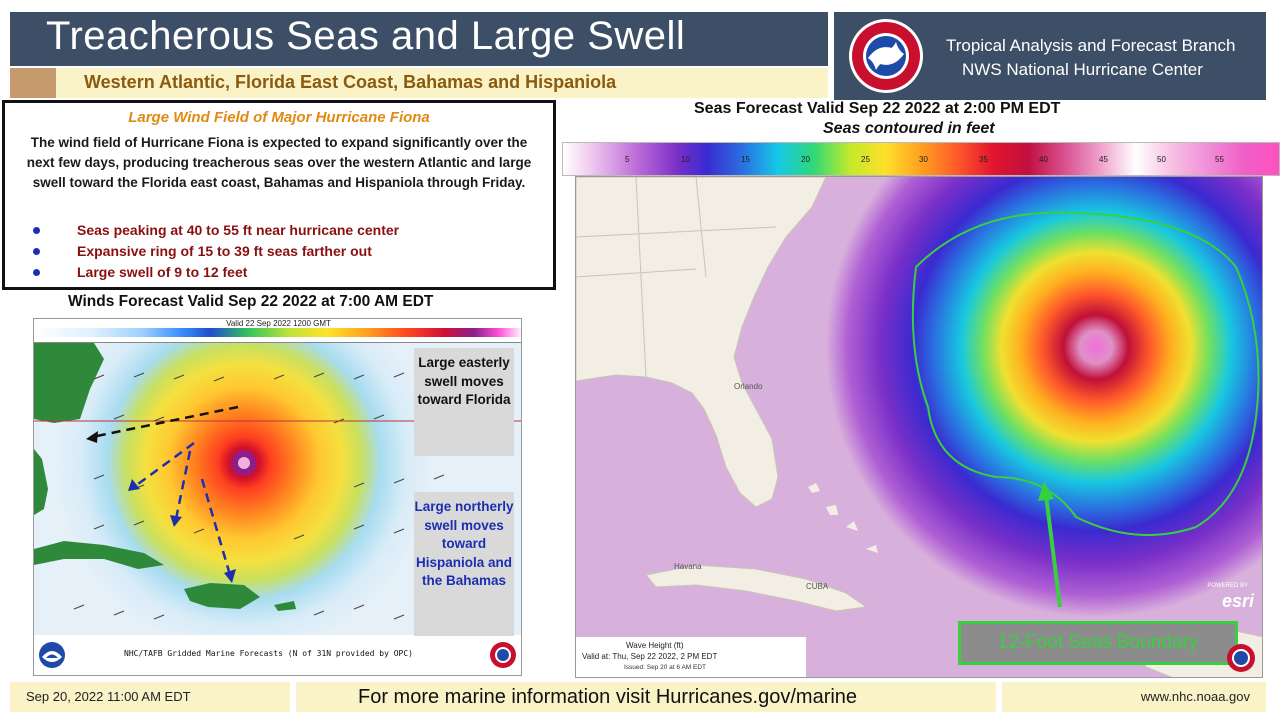  I want to click on scale-tick: 20, so click(805, 159).